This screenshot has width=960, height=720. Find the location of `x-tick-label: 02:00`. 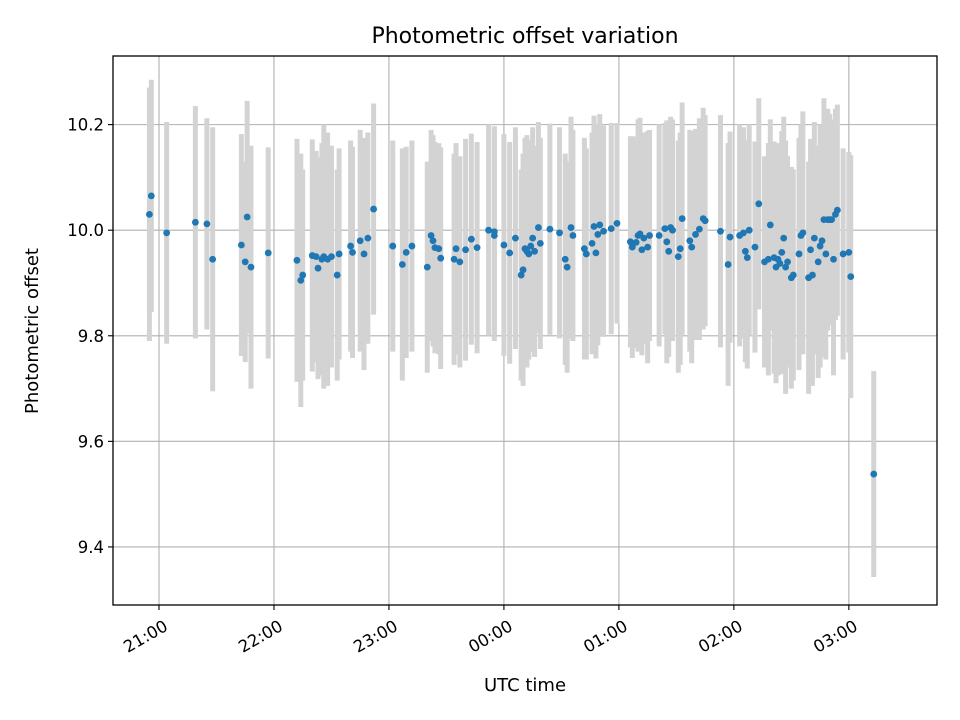

x-tick-label: 02:00 is located at coordinates (720, 636).